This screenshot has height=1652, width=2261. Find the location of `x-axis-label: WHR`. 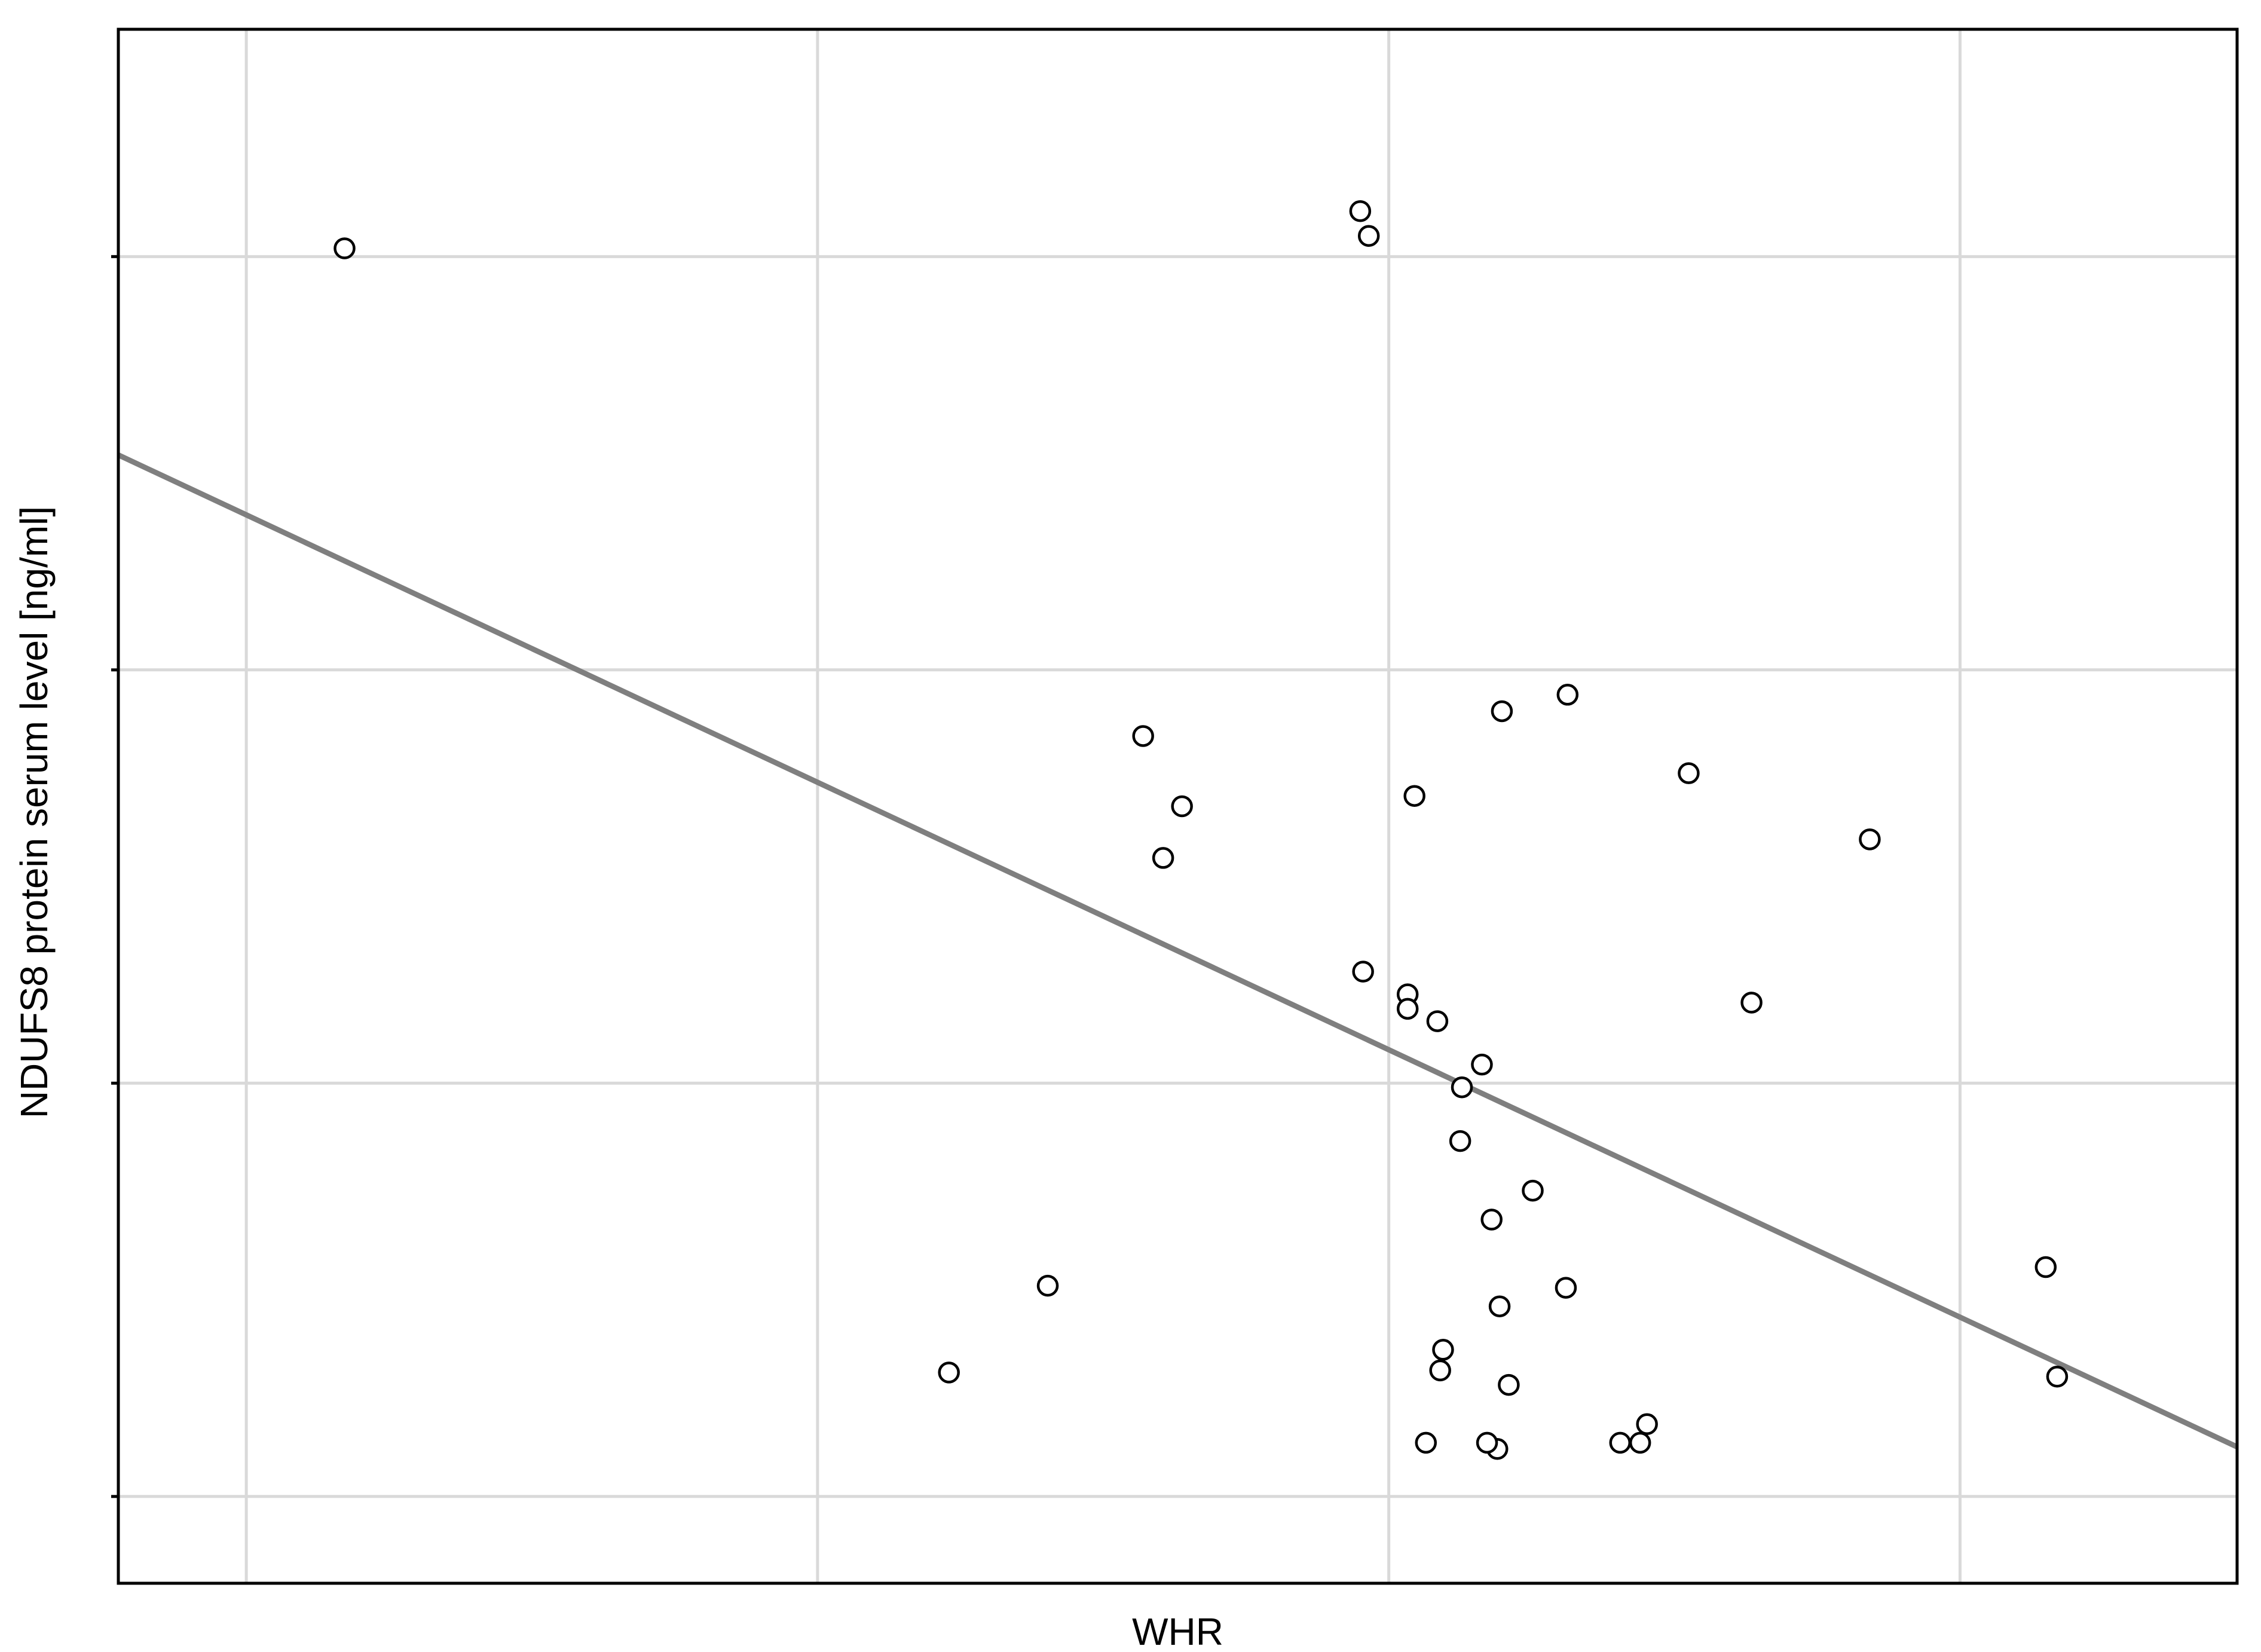

x-axis-label: WHR is located at coordinates (1177, 1631).